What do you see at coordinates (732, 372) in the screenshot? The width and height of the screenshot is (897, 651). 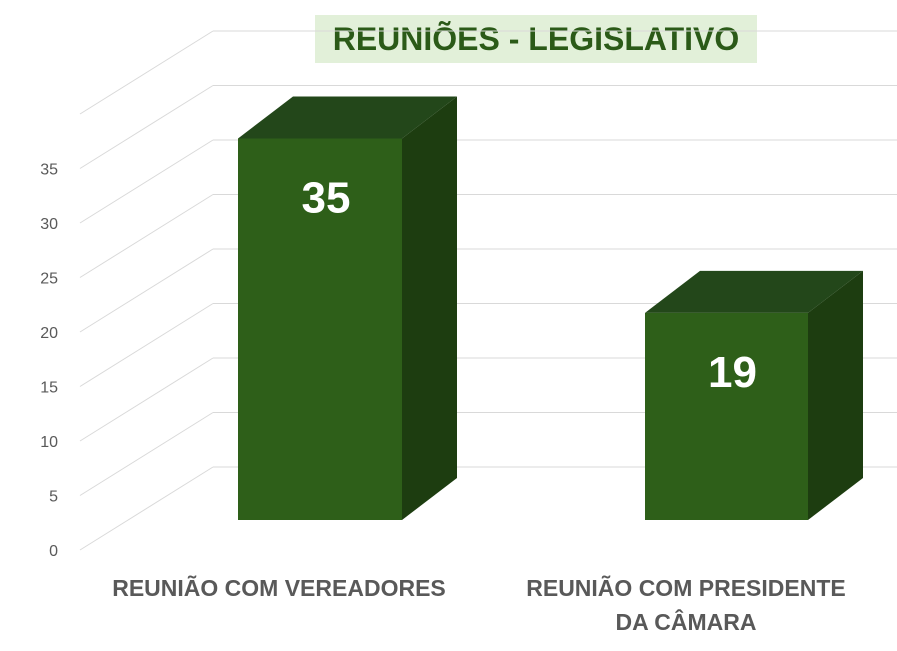 I see `data-label: 19` at bounding box center [732, 372].